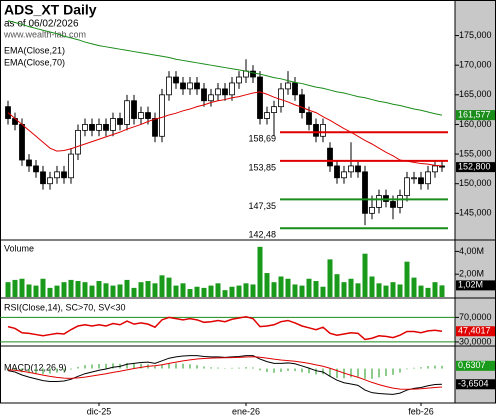 This screenshot has height=420, width=496. I want to click on level-label: 142,48, so click(262, 235).